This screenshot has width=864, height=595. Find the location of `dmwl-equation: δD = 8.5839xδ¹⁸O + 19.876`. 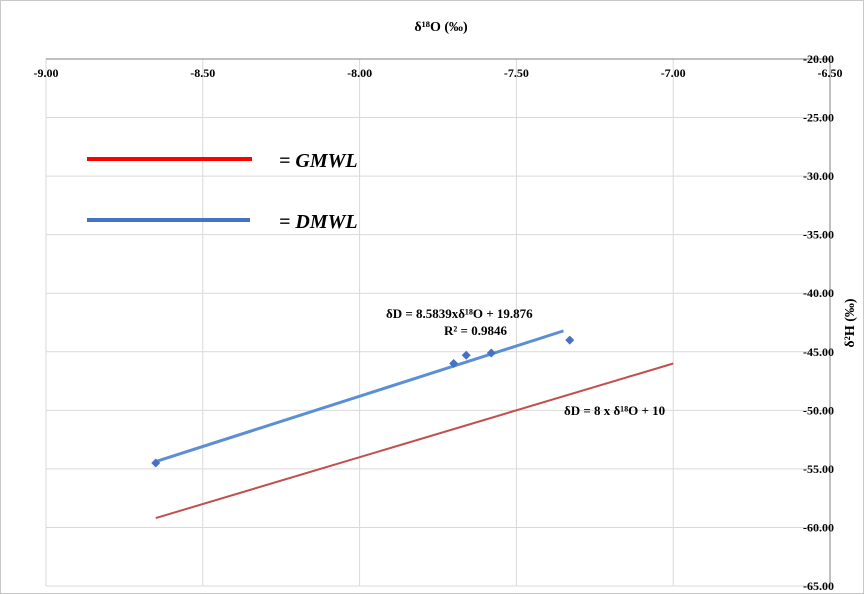

dmwl-equation: δD = 8.5839xδ¹⁸O + 19.876 is located at coordinates (459, 313).